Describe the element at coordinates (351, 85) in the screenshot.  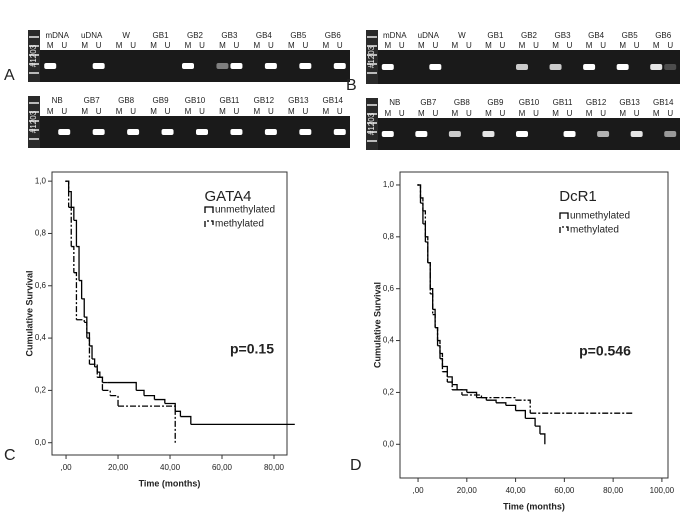
I see `panel-letter: B` at that location.